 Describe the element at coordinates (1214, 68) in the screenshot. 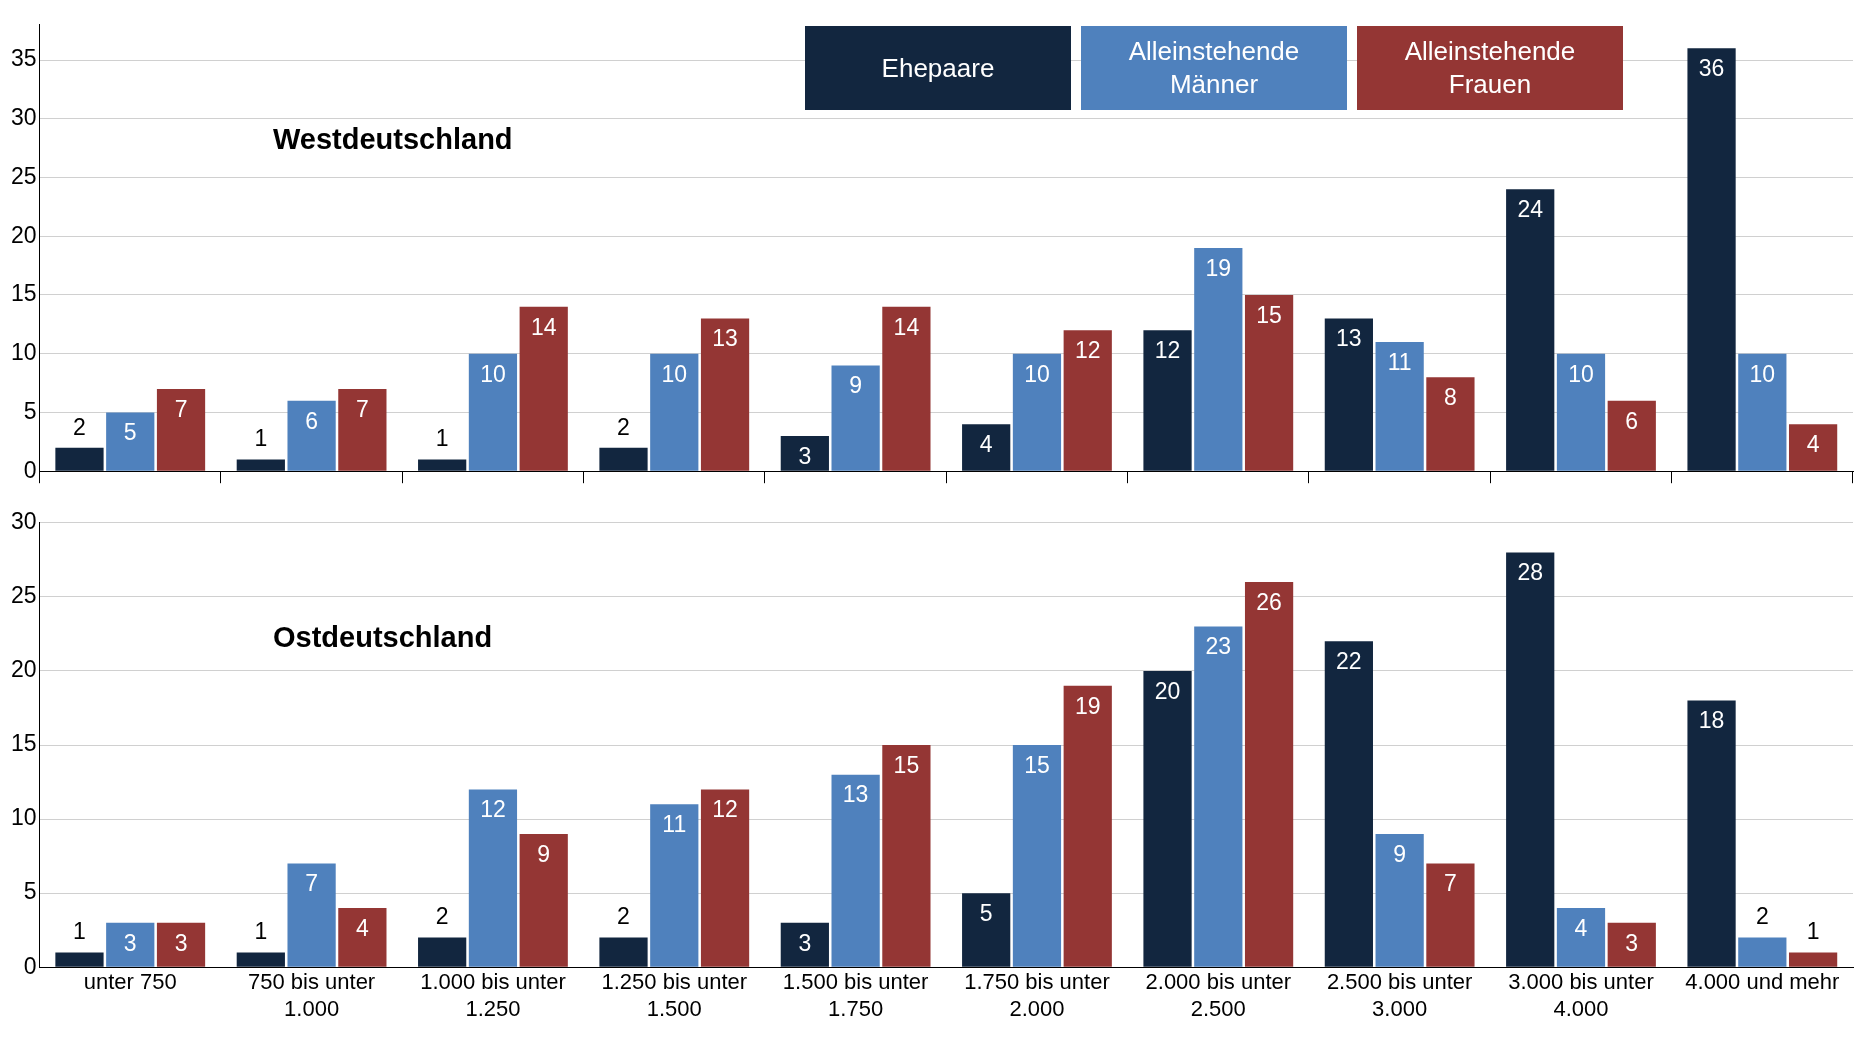

I see `text: Alleinstehende Männer` at that location.